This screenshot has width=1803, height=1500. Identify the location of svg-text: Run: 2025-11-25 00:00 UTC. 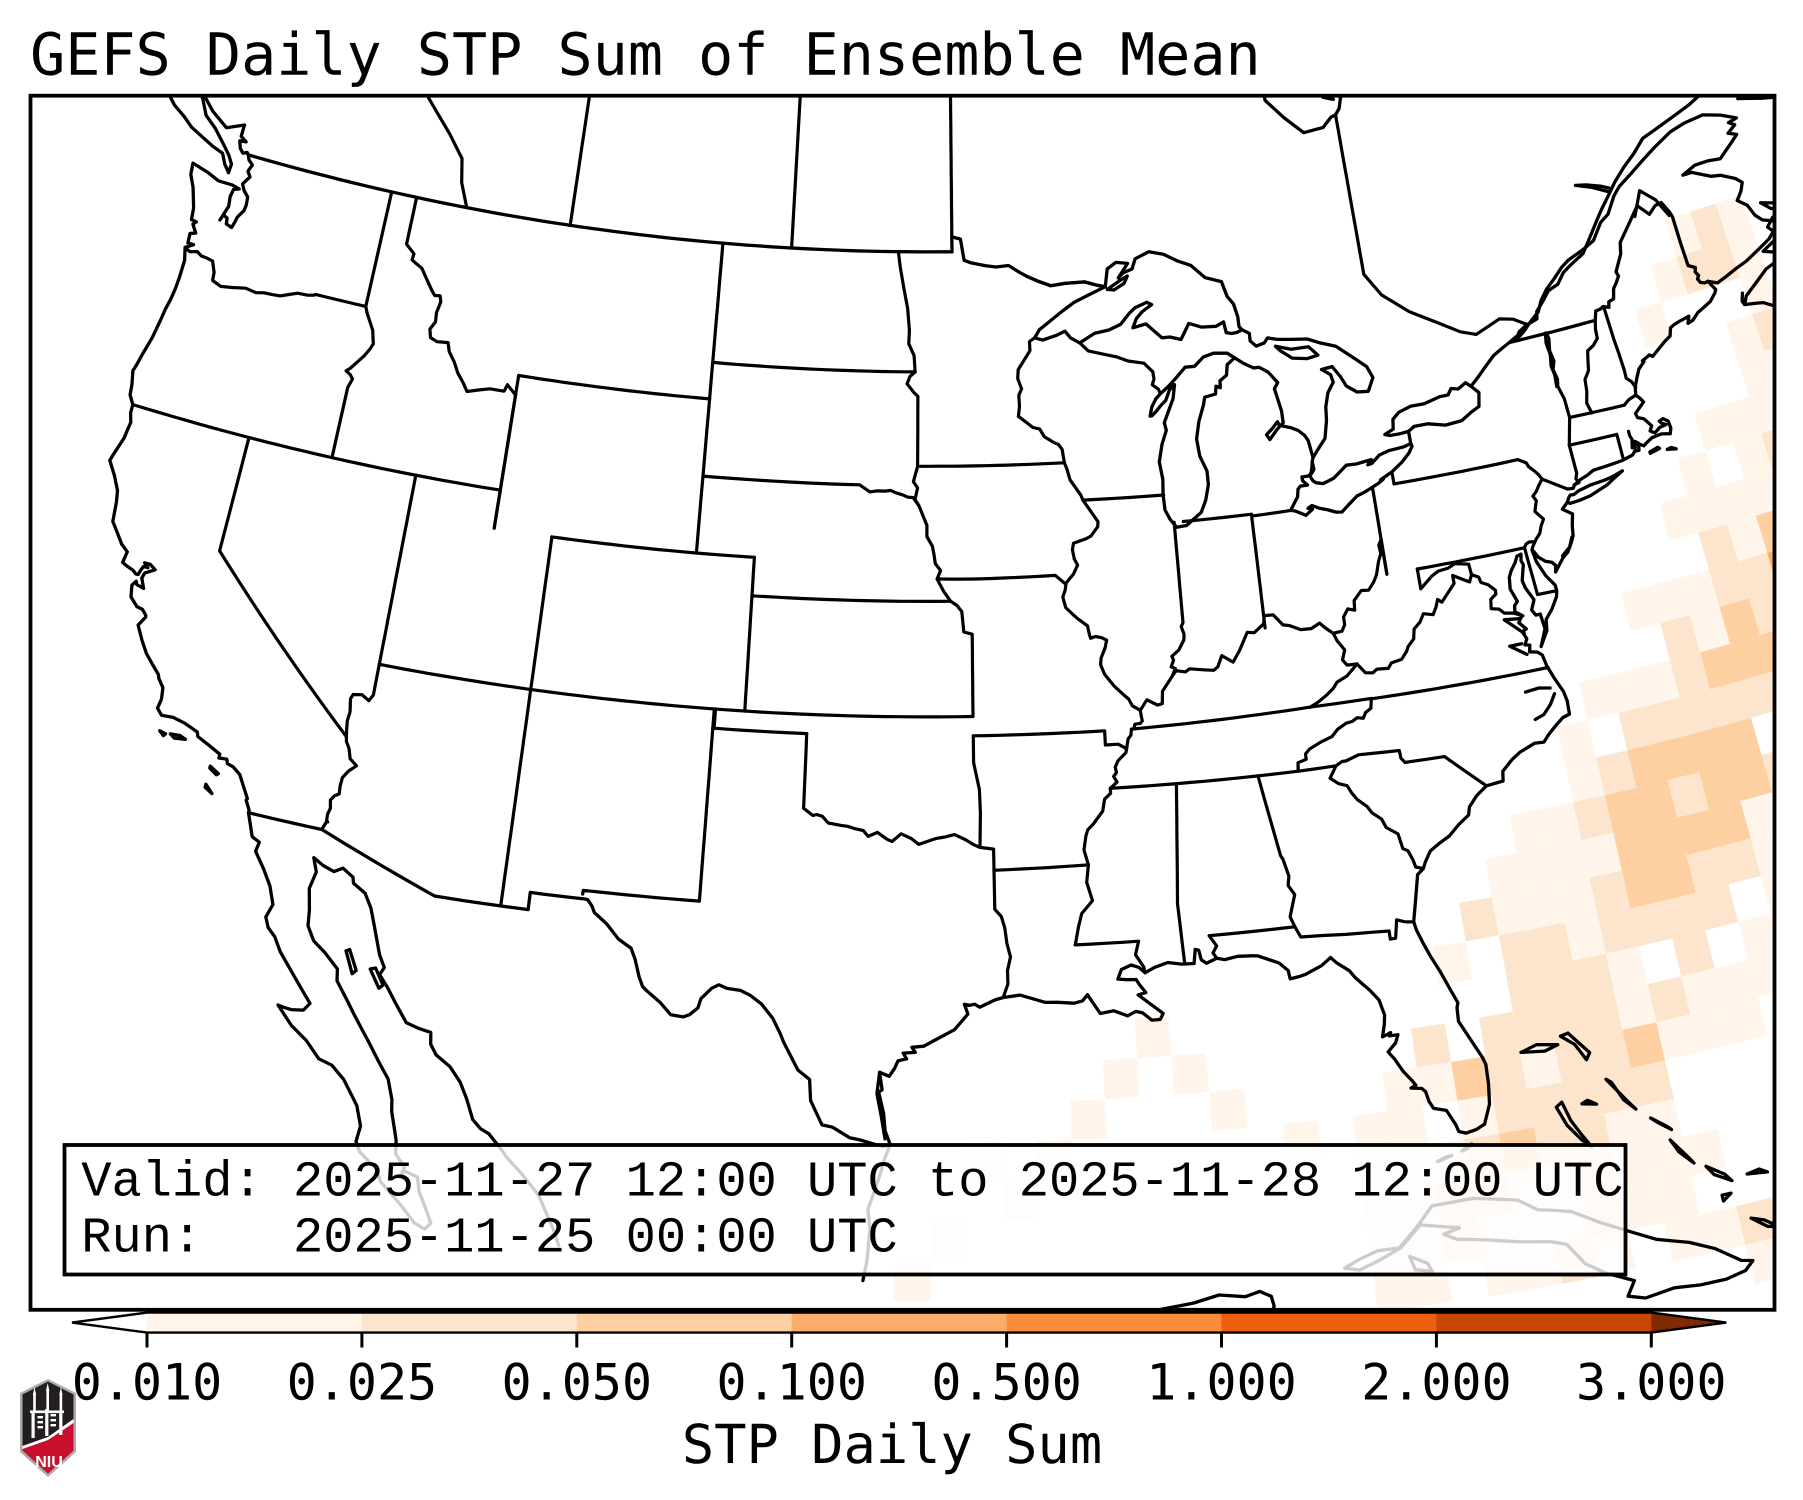
(489, 1239).